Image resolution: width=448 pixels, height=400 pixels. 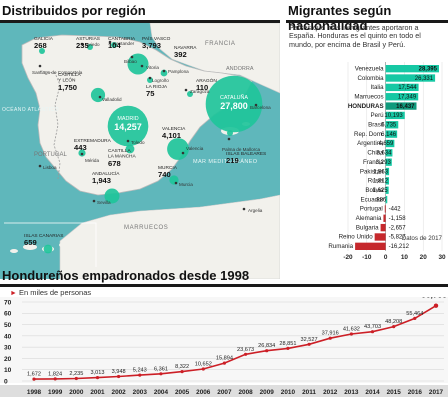 I want to click on city-santander: Santander, so click(x=121, y=43).